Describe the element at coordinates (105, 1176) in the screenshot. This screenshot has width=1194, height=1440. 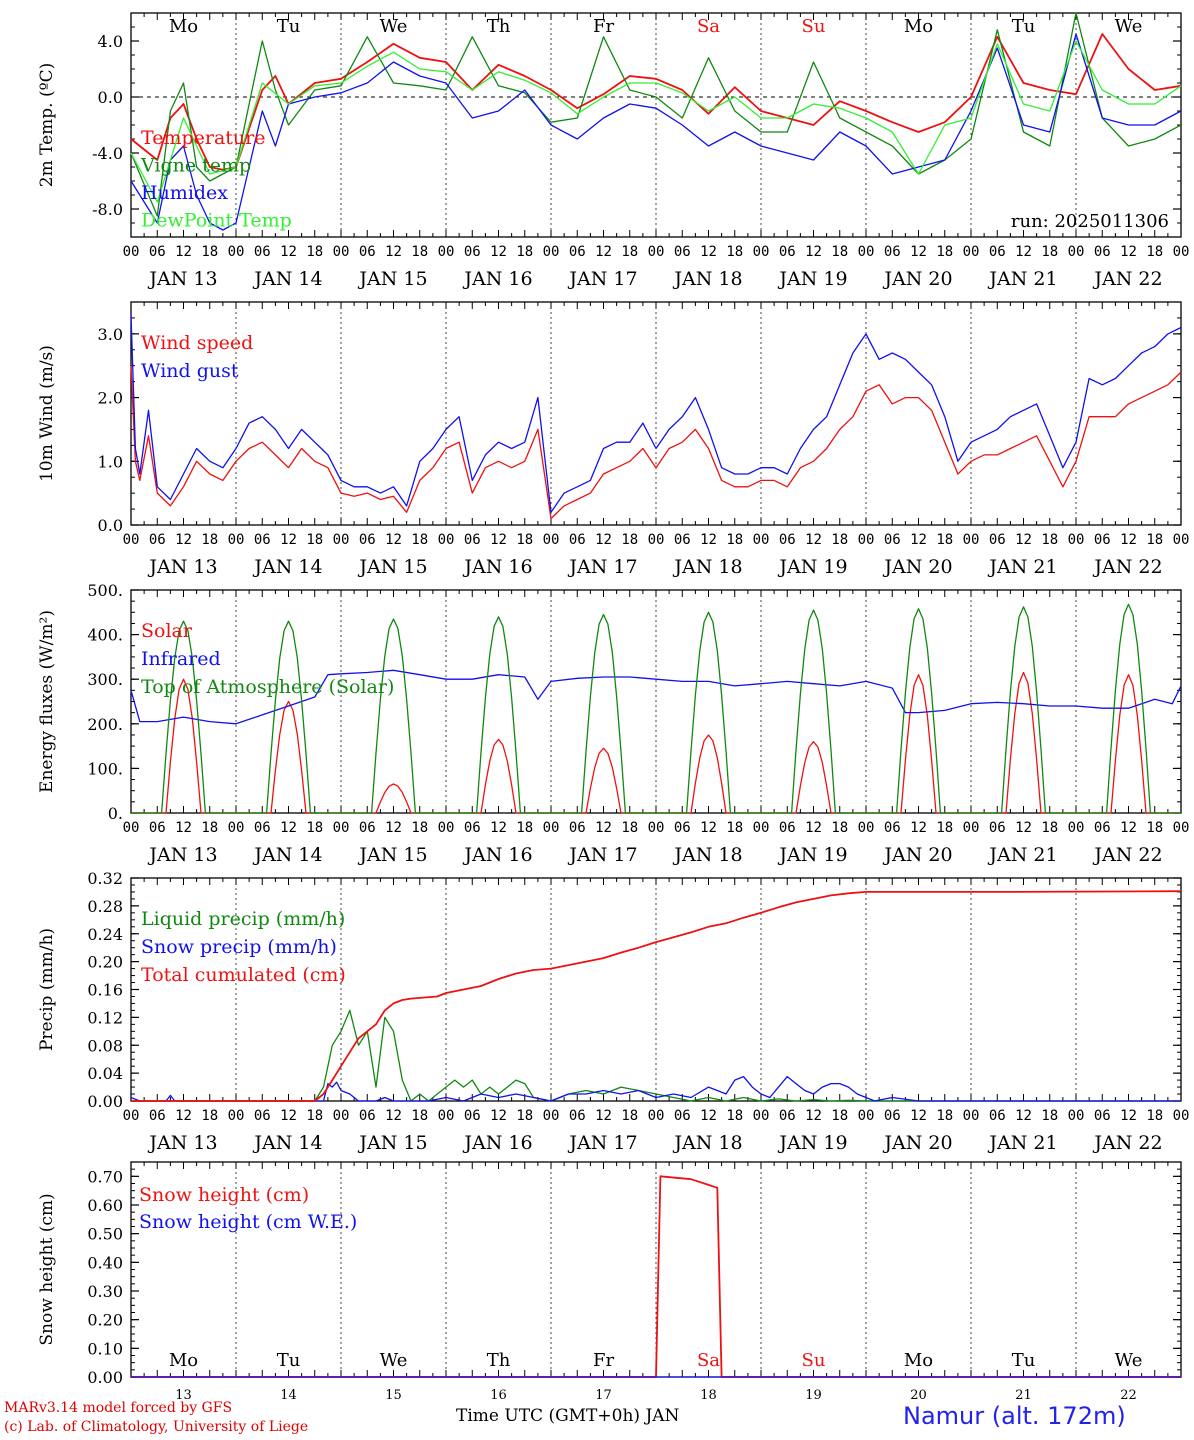
I see `y-tick-label: 0.70` at that location.